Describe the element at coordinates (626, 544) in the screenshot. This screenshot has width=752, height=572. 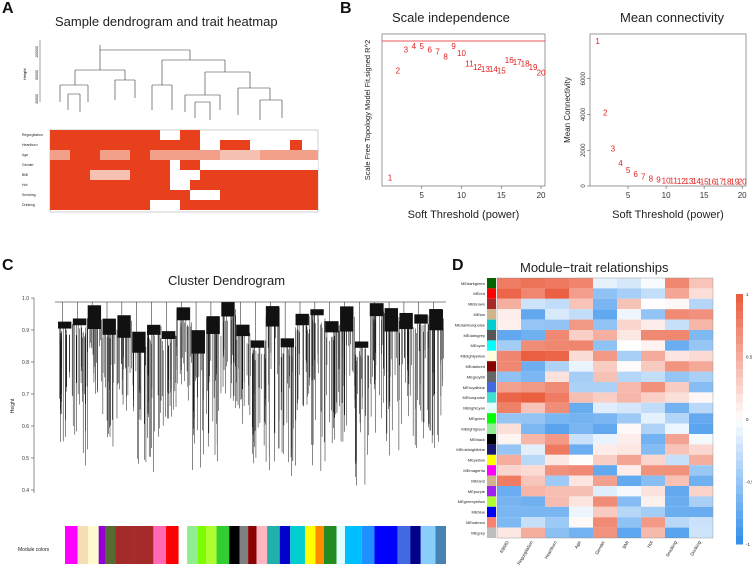
I see `trait-label: BMI` at that location.